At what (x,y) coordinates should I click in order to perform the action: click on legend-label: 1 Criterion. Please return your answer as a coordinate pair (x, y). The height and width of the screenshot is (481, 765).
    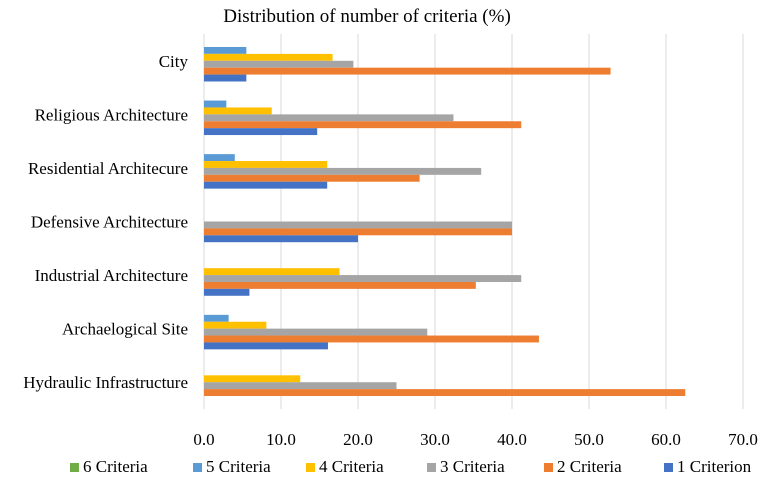
    Looking at the image, I should click on (714, 466).